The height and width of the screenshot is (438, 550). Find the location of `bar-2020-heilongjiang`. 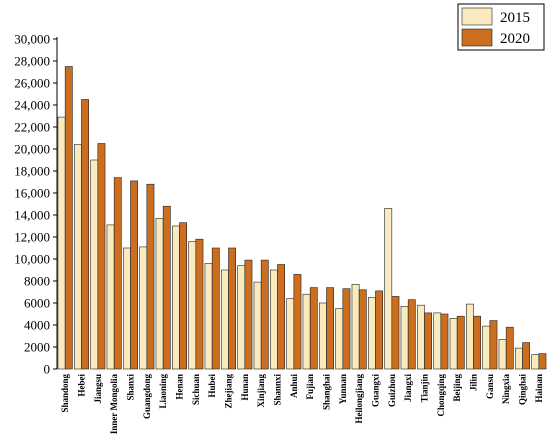

bar-2020-heilongjiang is located at coordinates (362, 329).